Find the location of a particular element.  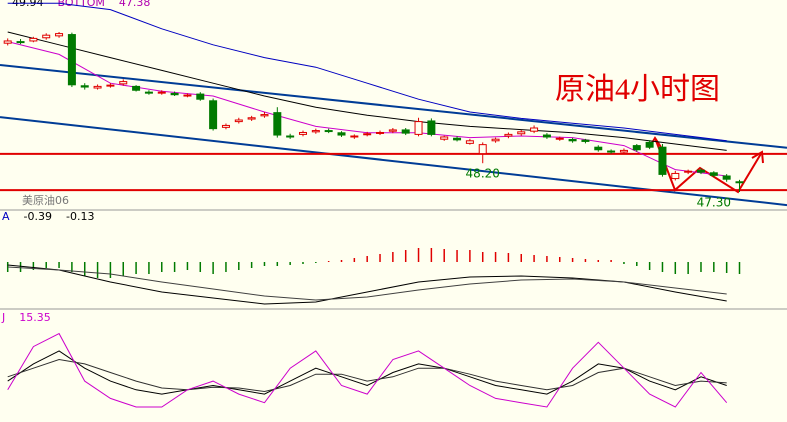

header-value: J is located at coordinates (3, 317).